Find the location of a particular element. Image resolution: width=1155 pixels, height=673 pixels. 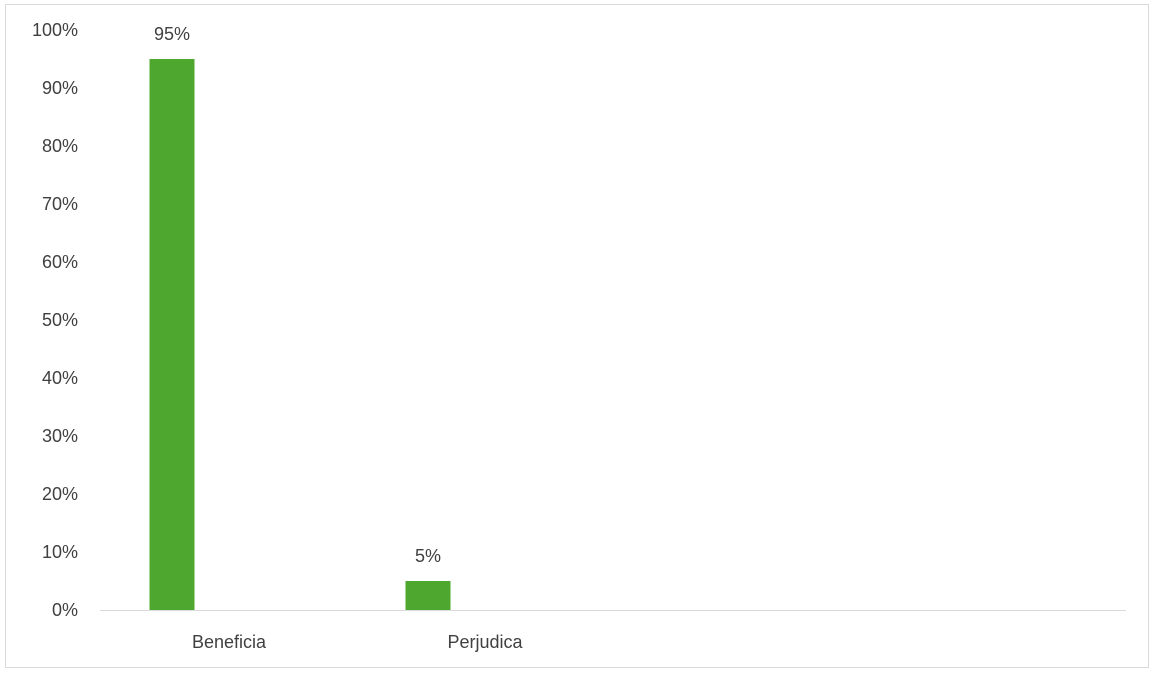

y-tick-label: 50% is located at coordinates (60, 320).